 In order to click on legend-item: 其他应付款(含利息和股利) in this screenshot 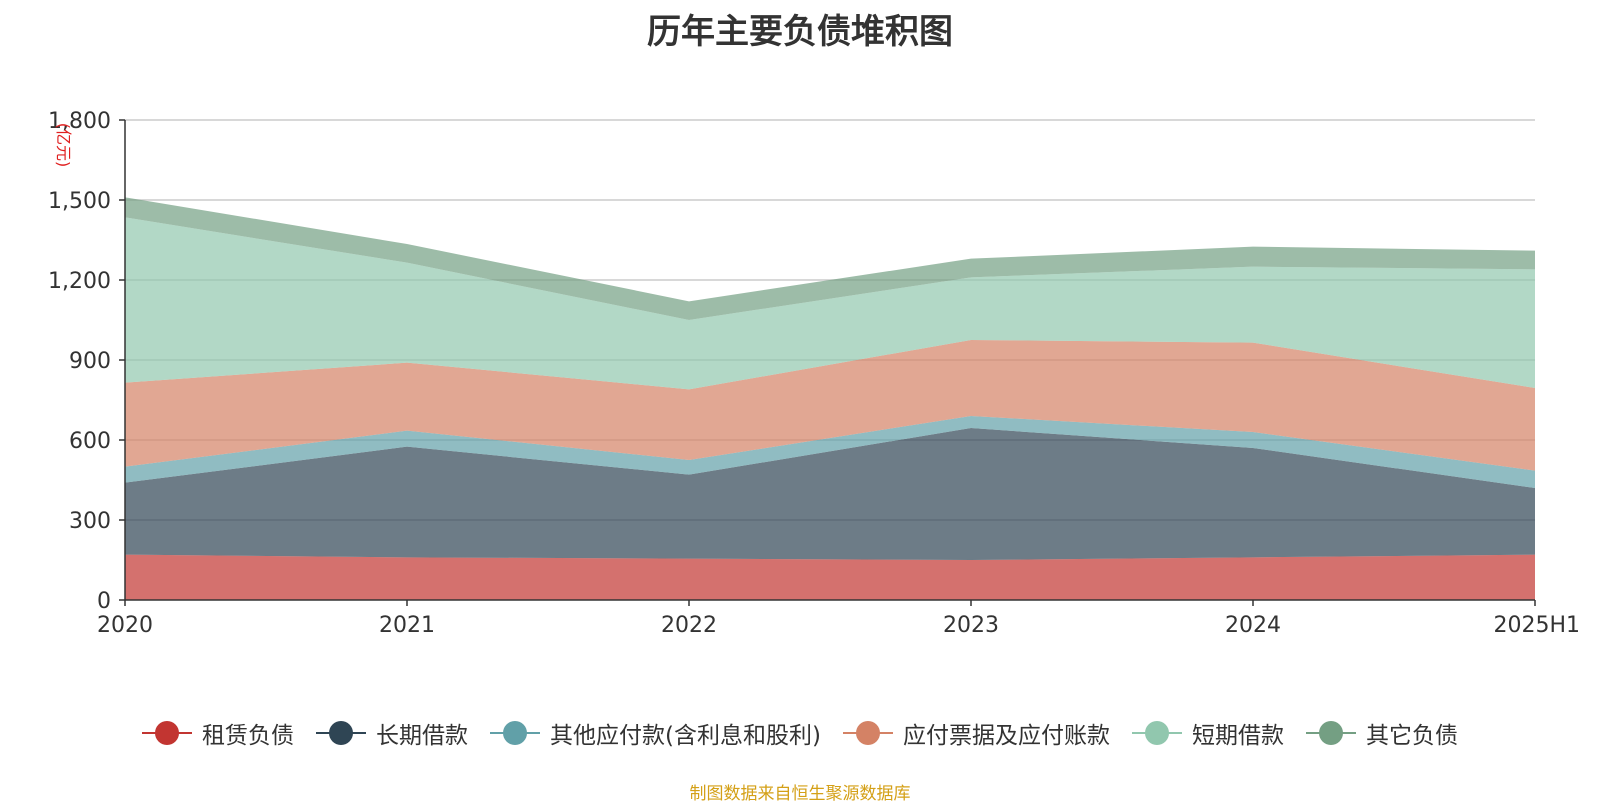, I will do `click(655, 733)`.